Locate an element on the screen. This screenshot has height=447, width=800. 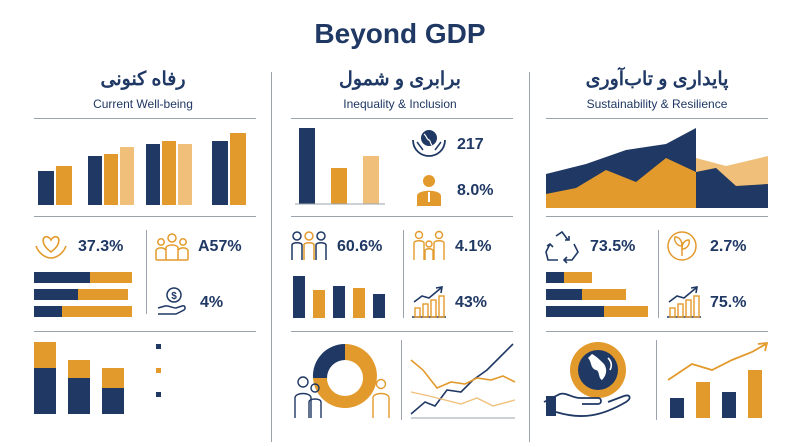
stat-value: A57% is located at coordinates (220, 246).